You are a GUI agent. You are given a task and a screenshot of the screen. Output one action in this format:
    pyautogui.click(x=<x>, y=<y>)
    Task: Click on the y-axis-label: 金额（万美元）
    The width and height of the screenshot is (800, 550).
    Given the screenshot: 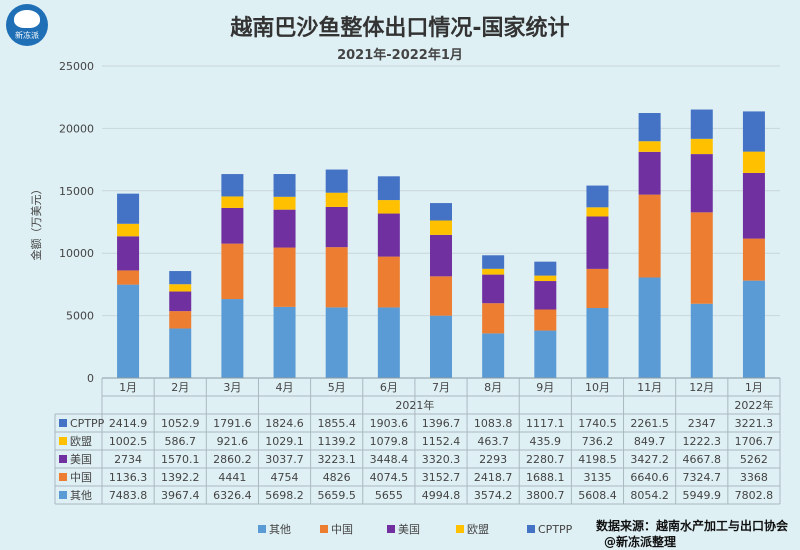 What is the action you would take?
    pyautogui.click(x=36, y=222)
    